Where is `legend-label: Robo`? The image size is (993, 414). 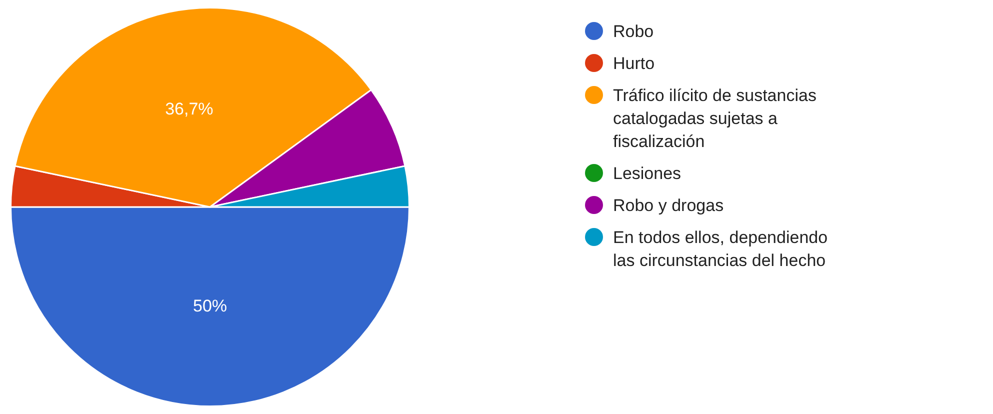
legend-label: Robo is located at coordinates (633, 32).